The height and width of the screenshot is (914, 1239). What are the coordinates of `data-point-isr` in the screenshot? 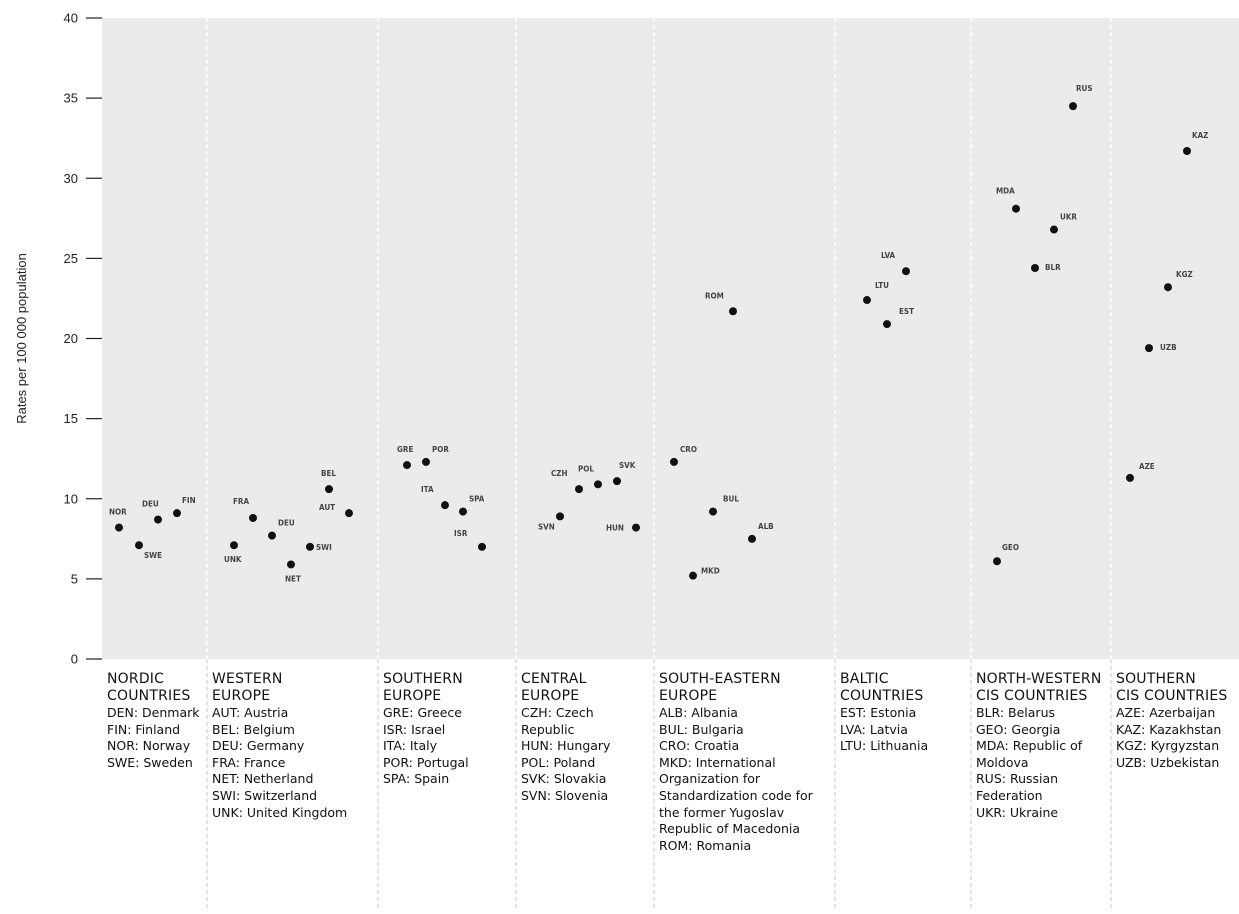 It's located at (482, 546).